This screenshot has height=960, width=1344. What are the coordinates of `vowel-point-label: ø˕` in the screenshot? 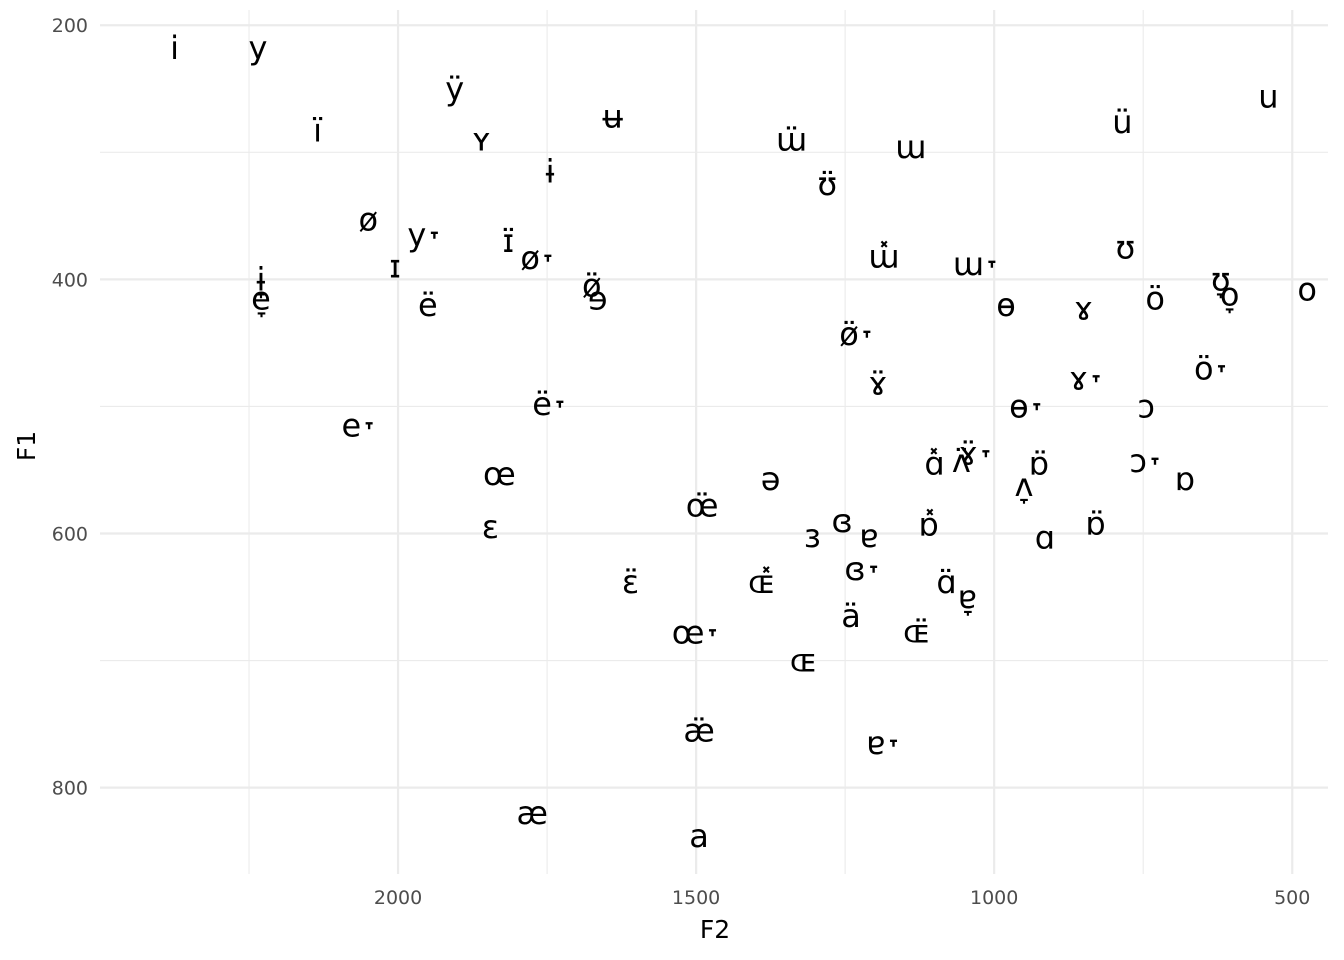 It's located at (538, 258).